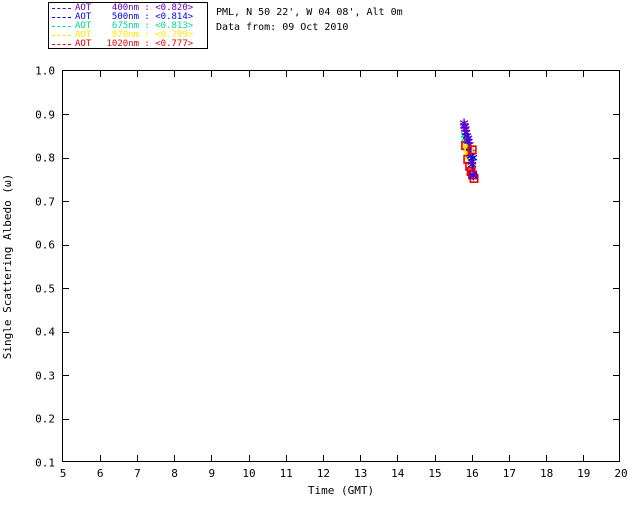 The width and height of the screenshot is (640, 512). What do you see at coordinates (286, 473) in the screenshot?
I see `x-axis-tick-label: 11` at bounding box center [286, 473].